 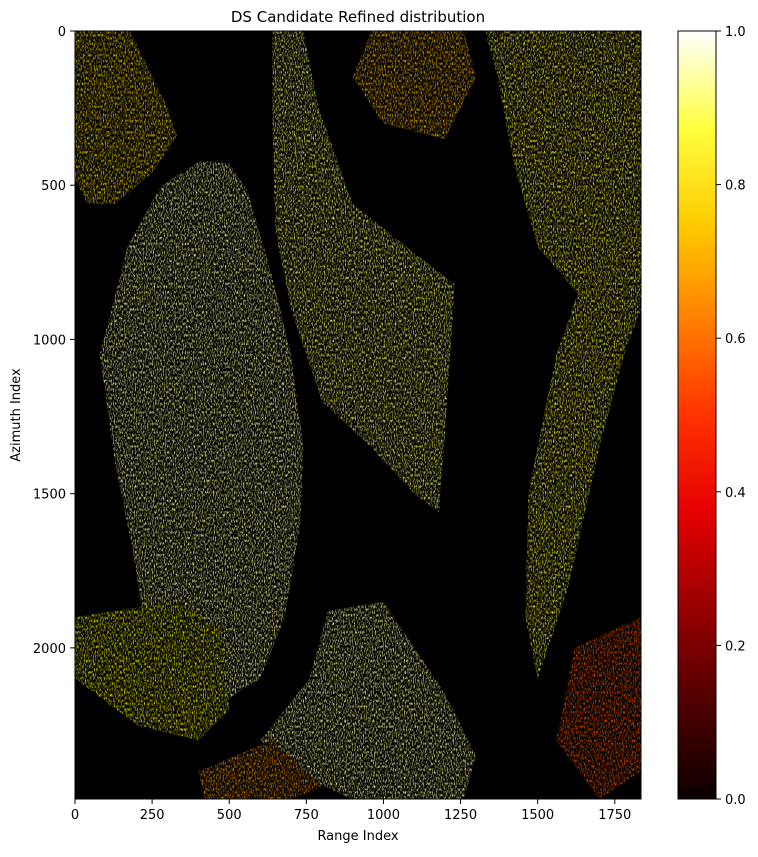 I want to click on x-tick-label: 500, so click(x=229, y=815).